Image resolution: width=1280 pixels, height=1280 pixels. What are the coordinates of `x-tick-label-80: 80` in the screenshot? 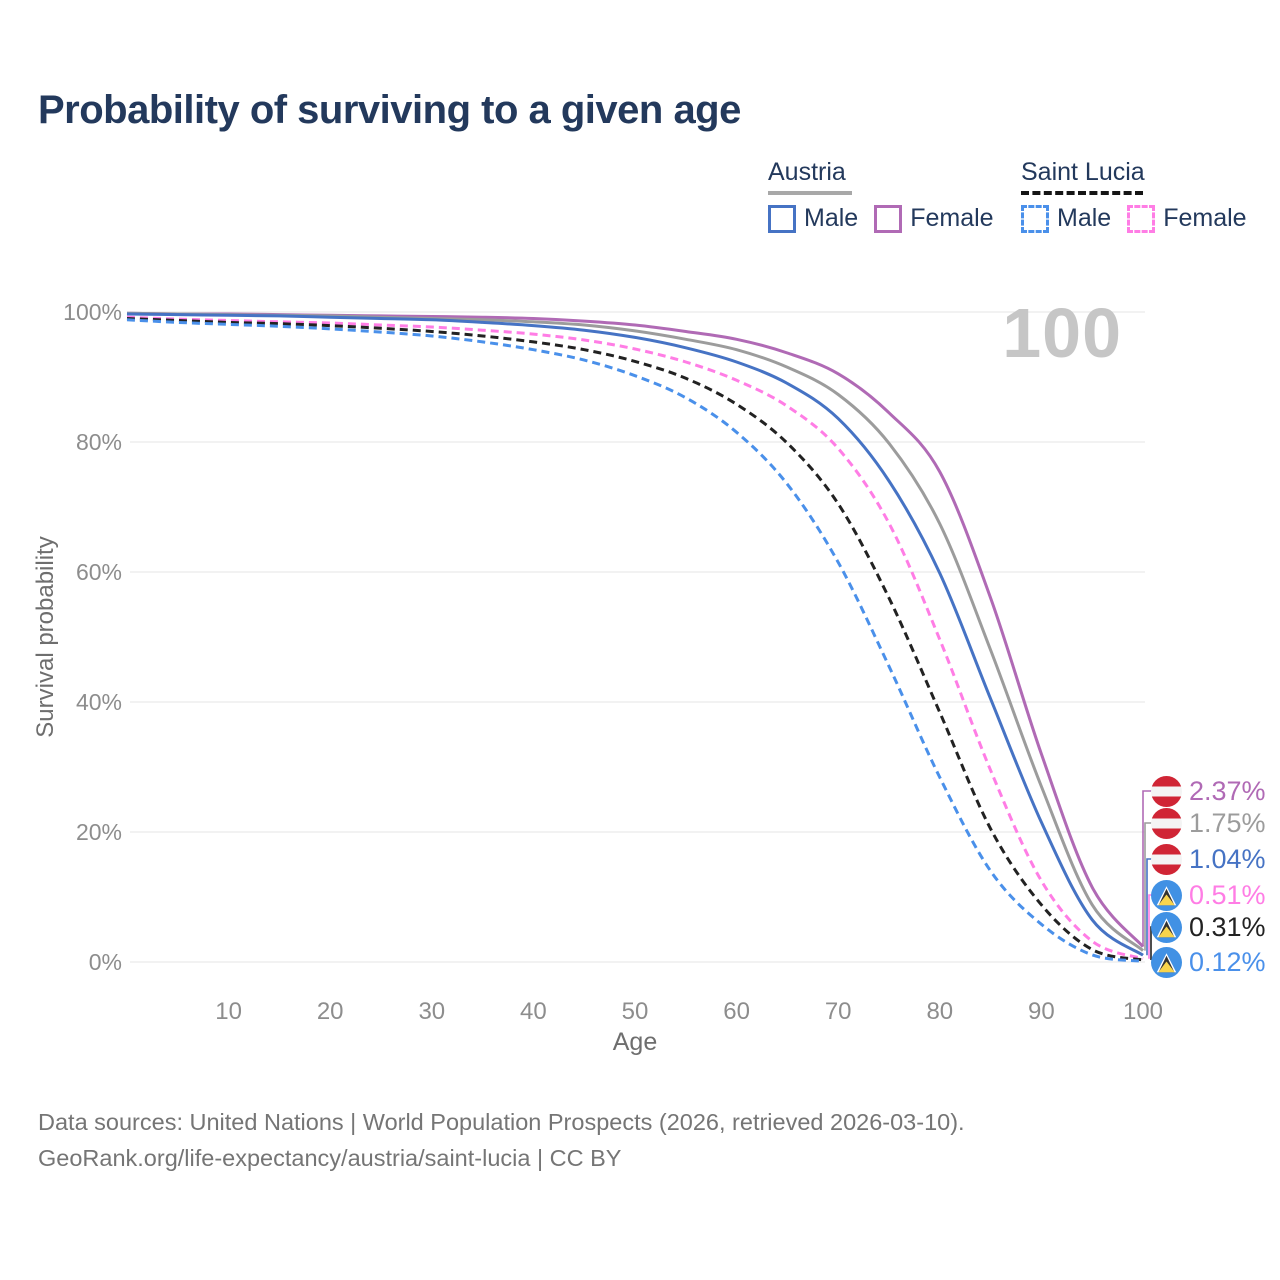 It's located at (940, 1011).